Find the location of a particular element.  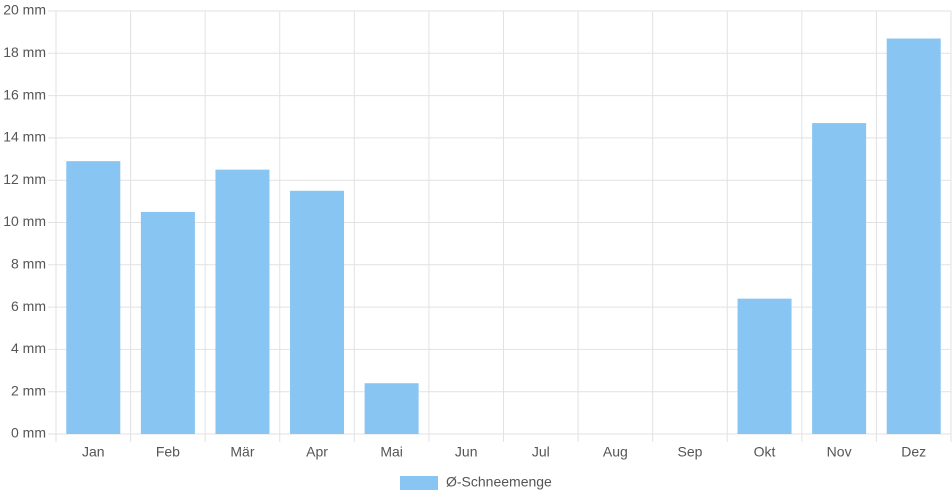

y-tick-label: 0 mm is located at coordinates (28, 433).